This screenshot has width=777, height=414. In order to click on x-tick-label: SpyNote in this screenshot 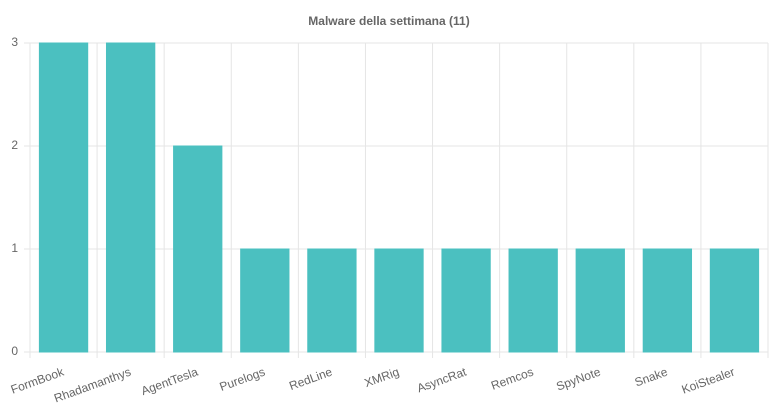, I will do `click(578, 379)`.